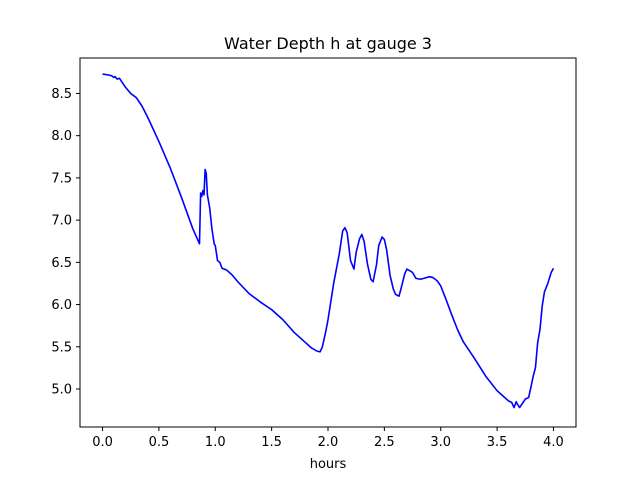 The height and width of the screenshot is (480, 640). I want to click on x-tick-label: 0.5, so click(159, 442).